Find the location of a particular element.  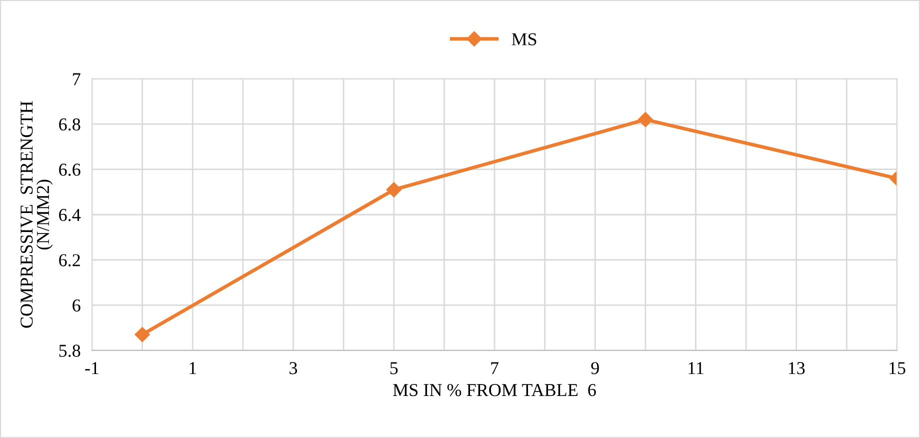

y-tick-label: 6.6 is located at coordinates (69, 170).